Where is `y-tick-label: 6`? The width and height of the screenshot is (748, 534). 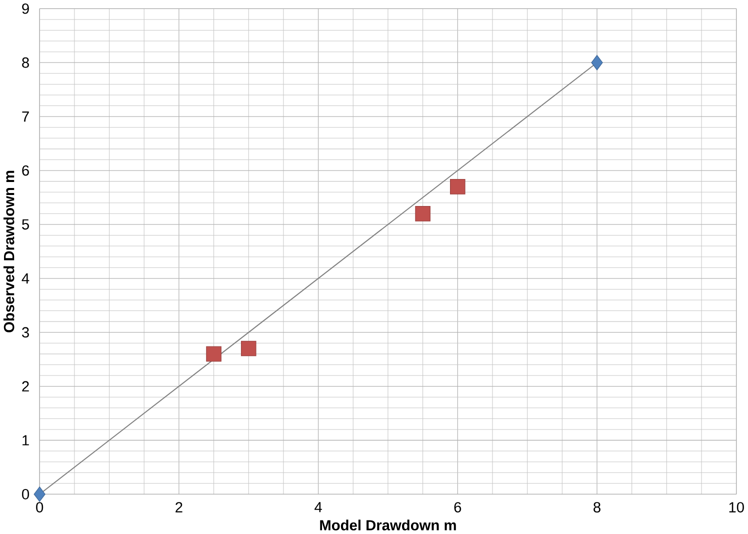
y-tick-label: 6 is located at coordinates (25, 170).